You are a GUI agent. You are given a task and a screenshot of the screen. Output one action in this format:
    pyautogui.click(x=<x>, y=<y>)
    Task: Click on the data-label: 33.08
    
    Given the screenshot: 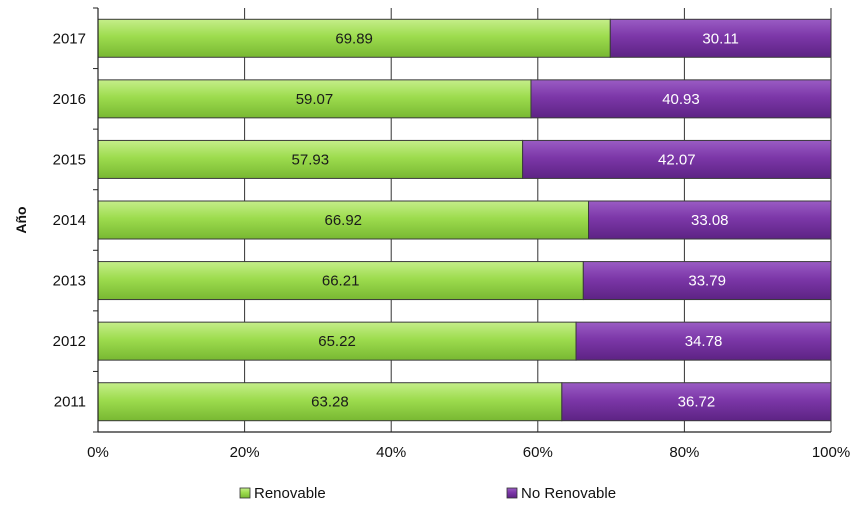 What is the action you would take?
    pyautogui.click(x=710, y=220)
    